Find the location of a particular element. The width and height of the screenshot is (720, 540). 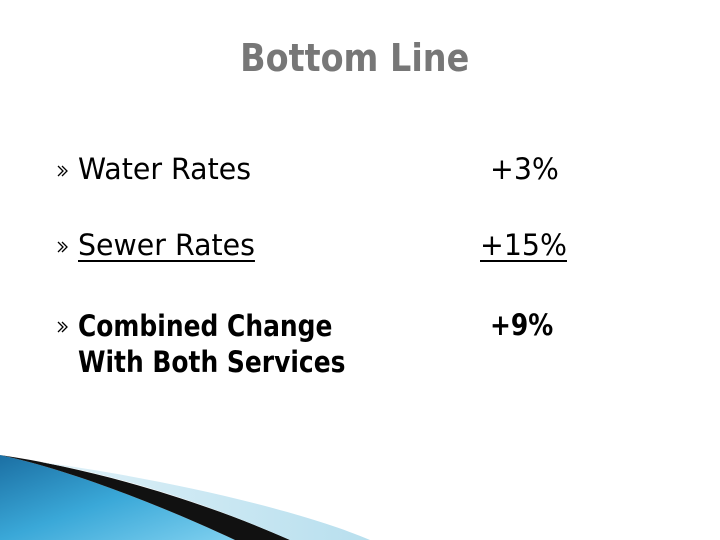

slide-title-text: Bottom Line is located at coordinates (355, 58).